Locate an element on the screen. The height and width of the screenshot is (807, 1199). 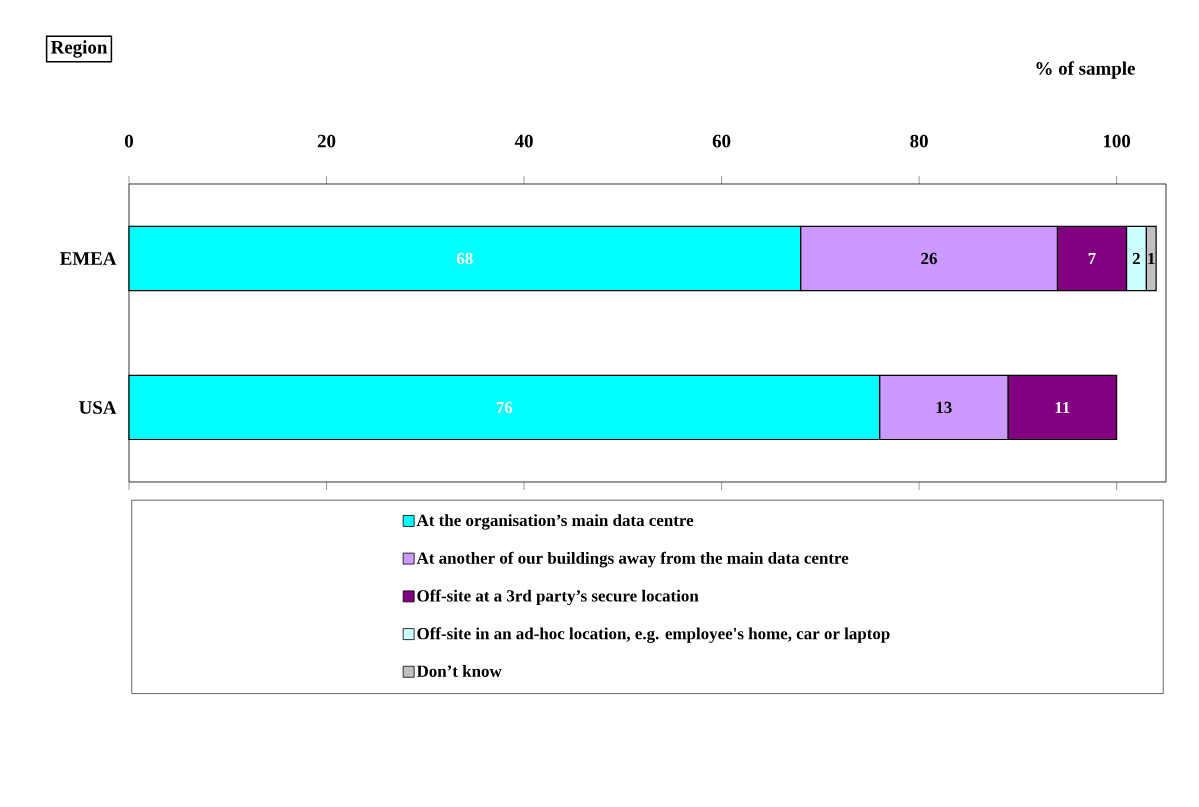
x-tick-label: 40 is located at coordinates (523, 141).